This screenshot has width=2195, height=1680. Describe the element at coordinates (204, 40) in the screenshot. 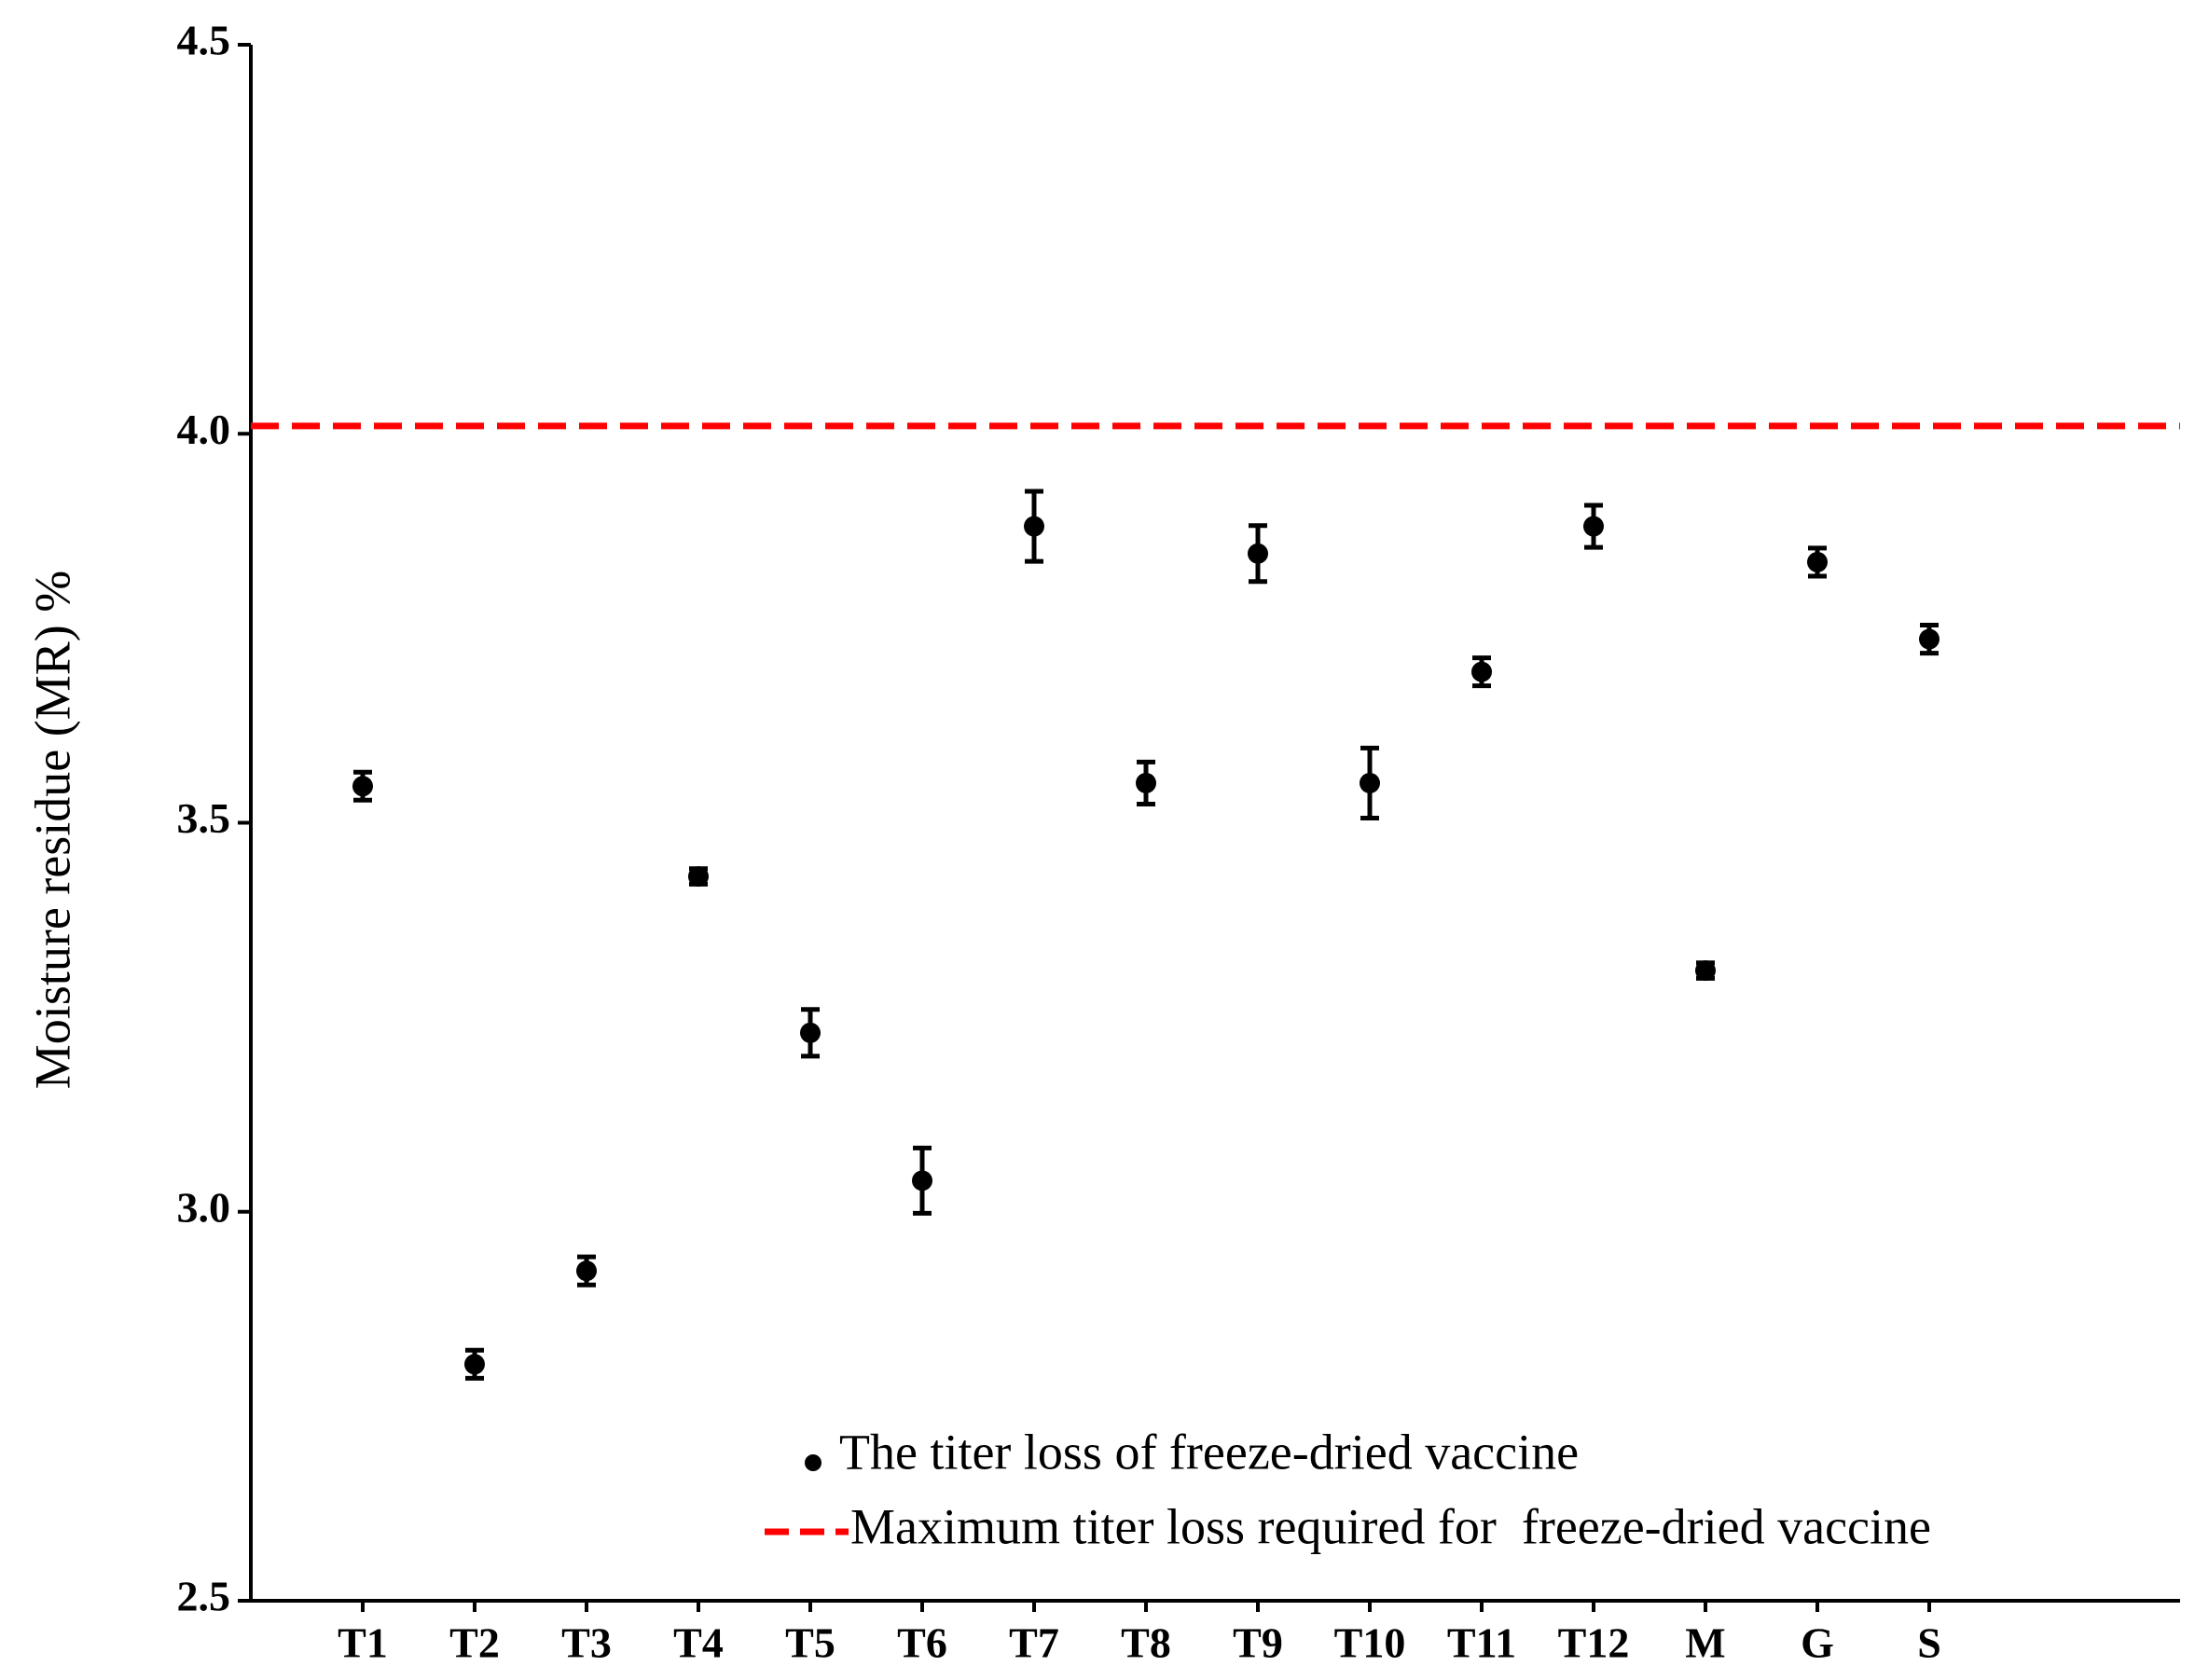

I see `y-tick-label: 4.5` at that location.